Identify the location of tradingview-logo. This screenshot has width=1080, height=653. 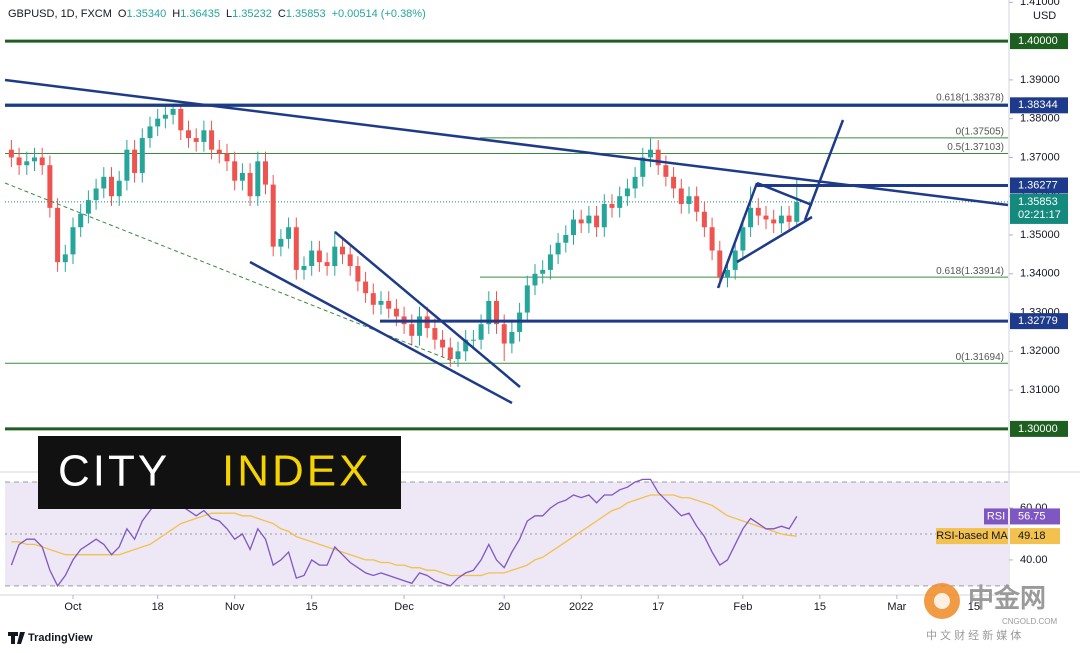
(16, 638).